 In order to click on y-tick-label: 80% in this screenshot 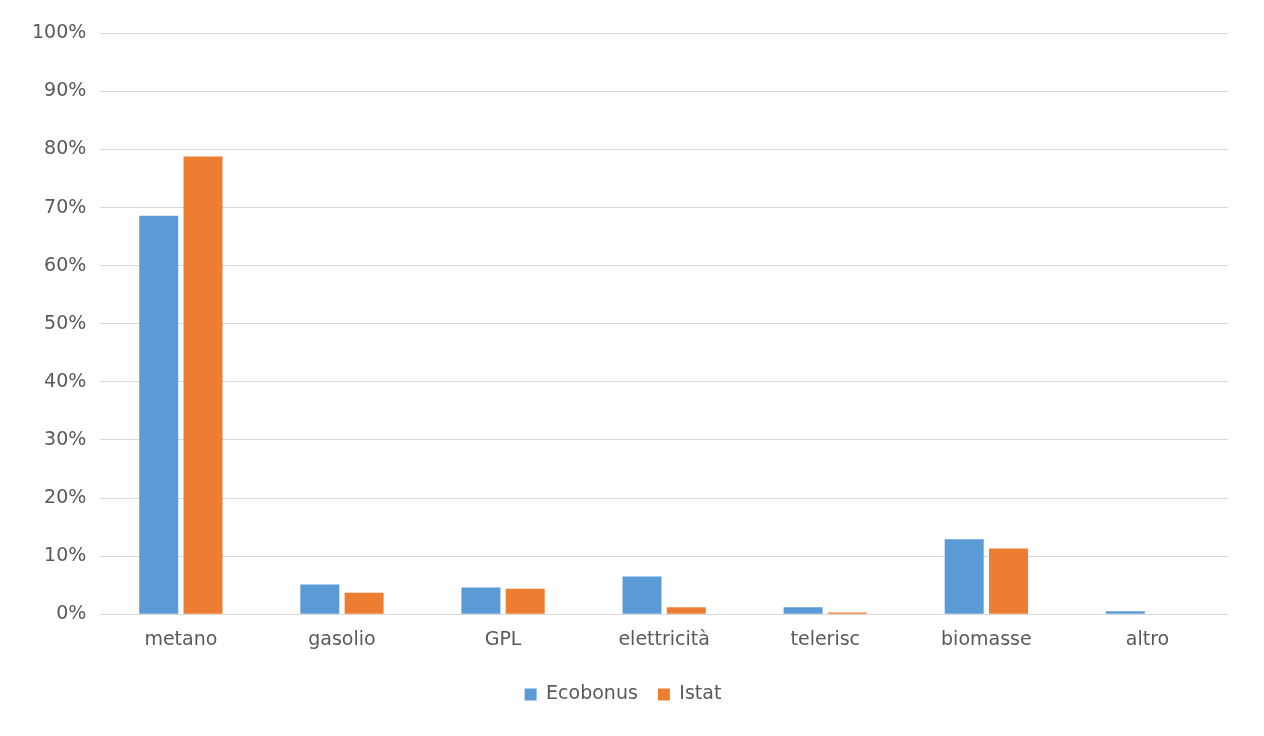, I will do `click(65, 147)`.